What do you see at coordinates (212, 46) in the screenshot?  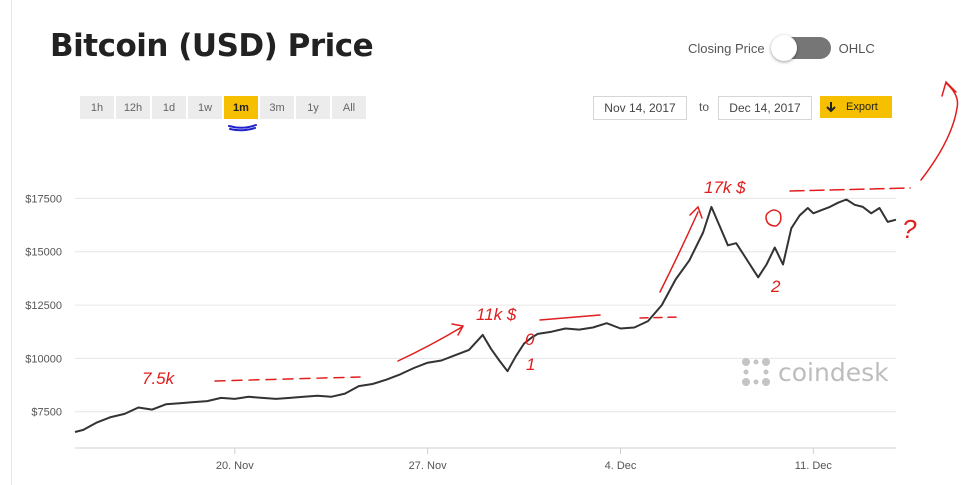 I see `page-title: Bitcoin (USD) Price` at bounding box center [212, 46].